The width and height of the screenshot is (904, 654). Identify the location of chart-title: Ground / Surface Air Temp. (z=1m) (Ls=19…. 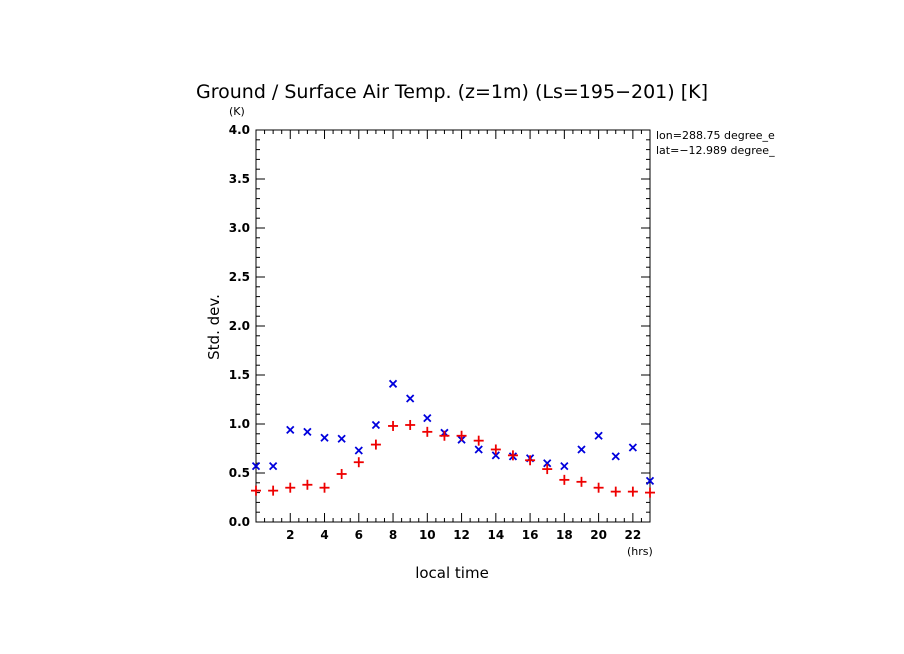
(452, 92).